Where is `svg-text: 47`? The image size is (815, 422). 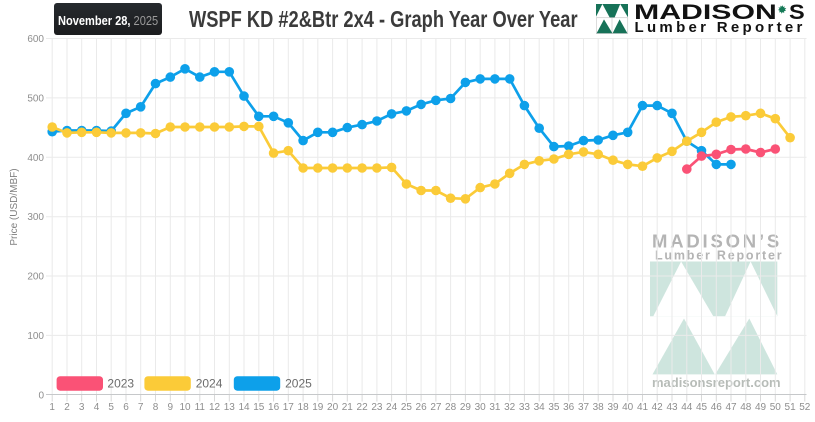 svg-text: 47 is located at coordinates (731, 407).